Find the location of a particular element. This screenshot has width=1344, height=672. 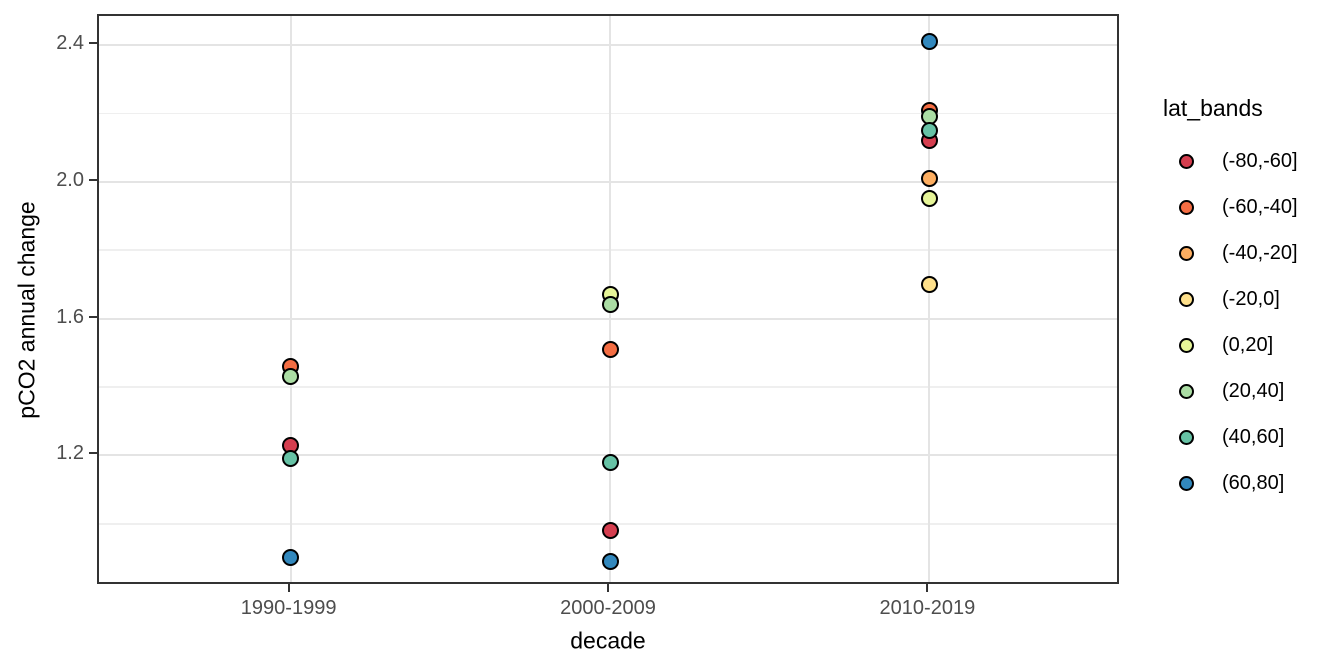

legend-item: (-60,-40] is located at coordinates (1252, 207).